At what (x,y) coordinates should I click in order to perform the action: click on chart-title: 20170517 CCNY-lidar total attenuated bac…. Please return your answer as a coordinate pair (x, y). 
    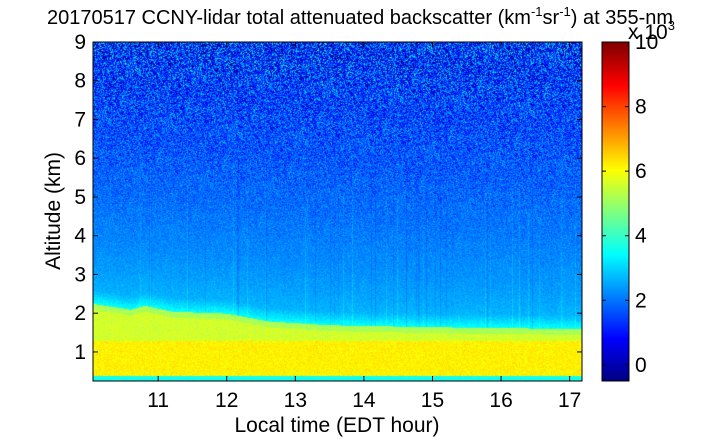
    Looking at the image, I should click on (360, 16).